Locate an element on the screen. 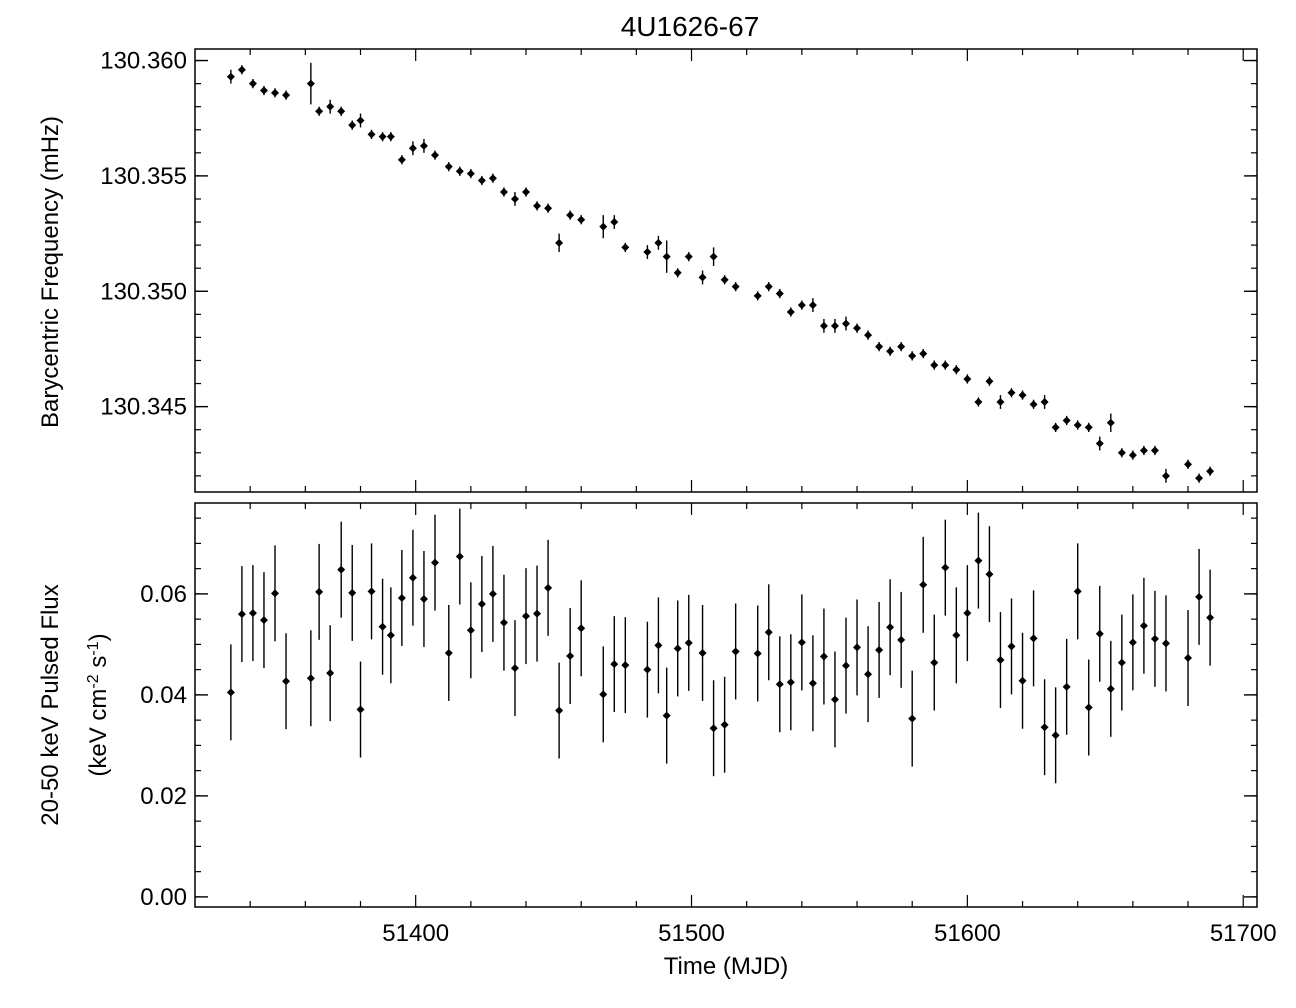 Image resolution: width=1296 pixels, height=1008 pixels. x-tick-label: 51400 is located at coordinates (415, 933).